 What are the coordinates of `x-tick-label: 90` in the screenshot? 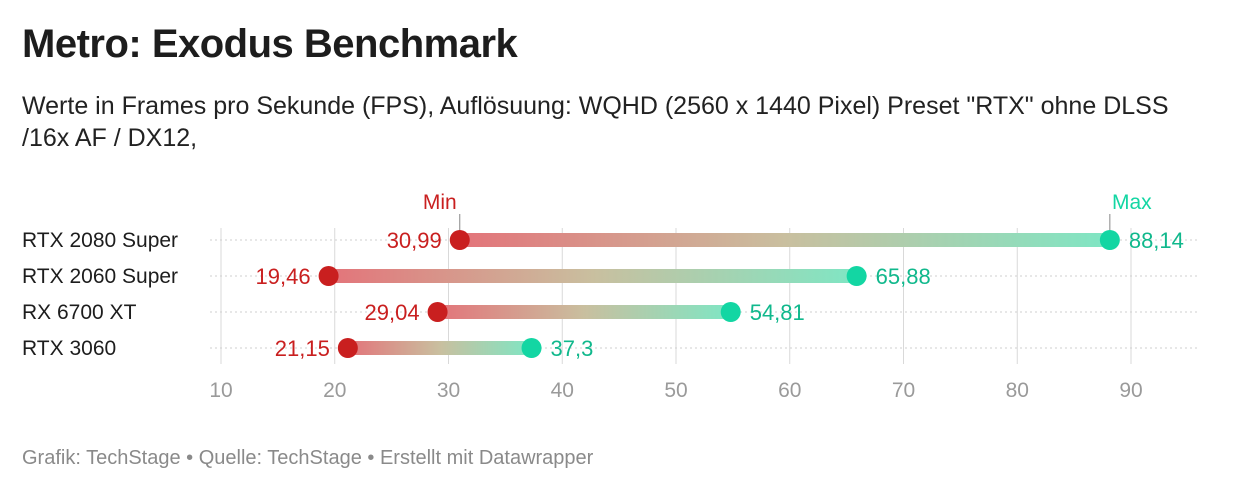 It's located at (1130, 390).